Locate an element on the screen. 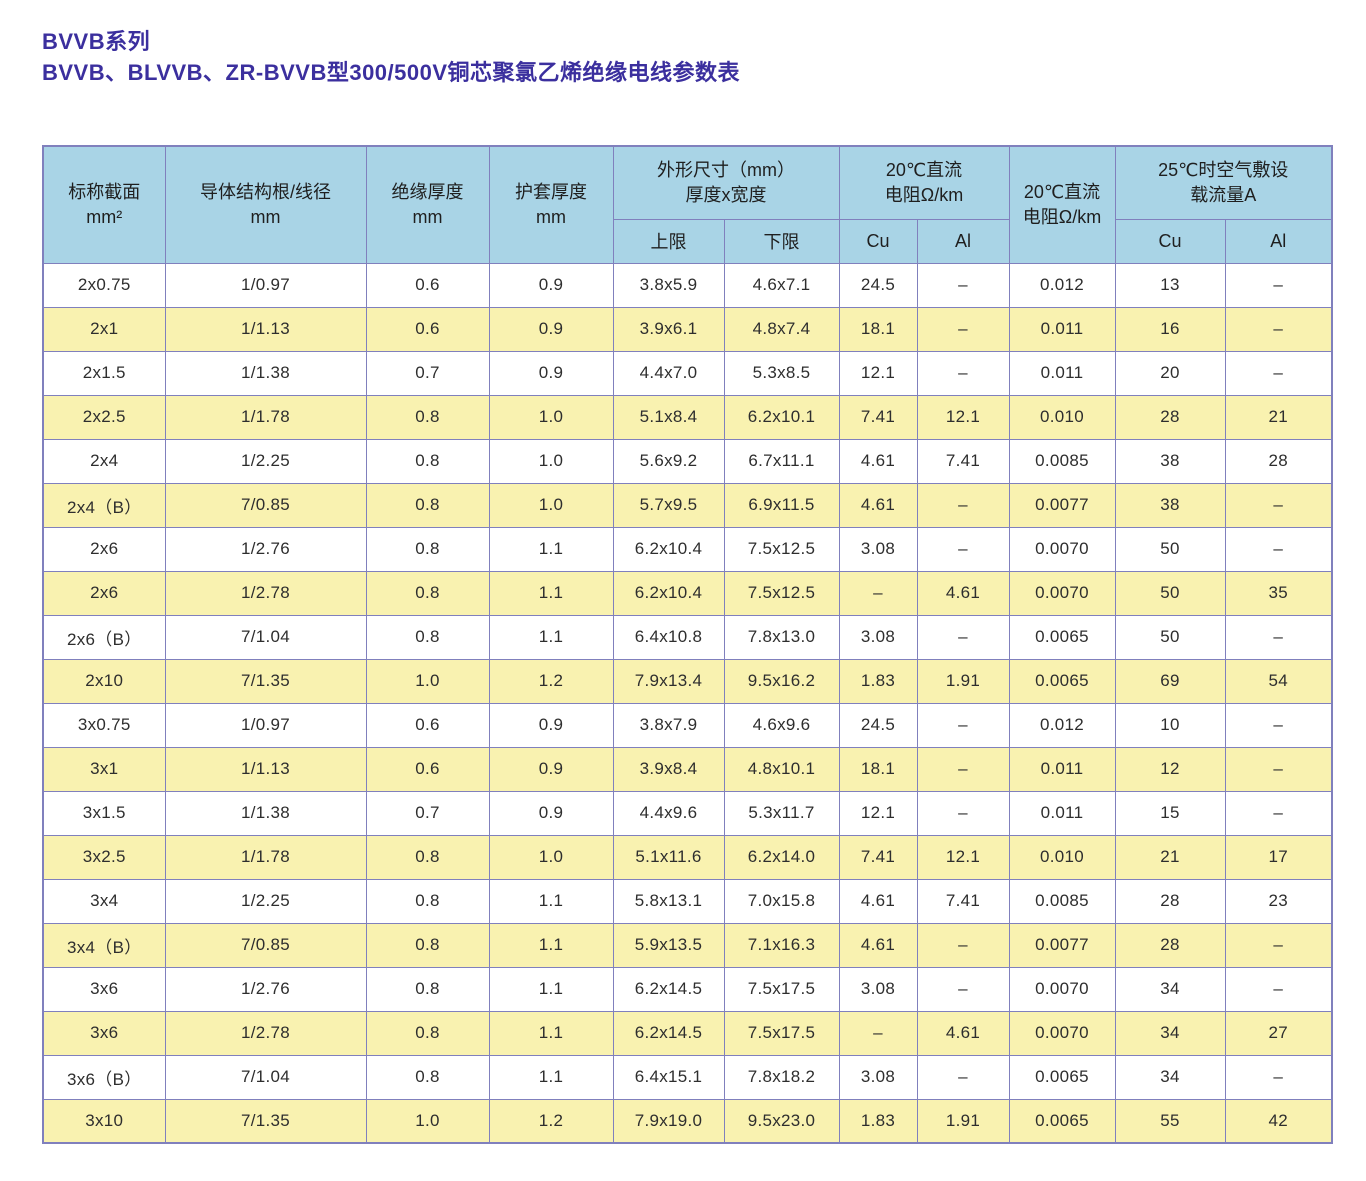 The image size is (1366, 1181). table-cell: 2x2.5 is located at coordinates (104, 417).